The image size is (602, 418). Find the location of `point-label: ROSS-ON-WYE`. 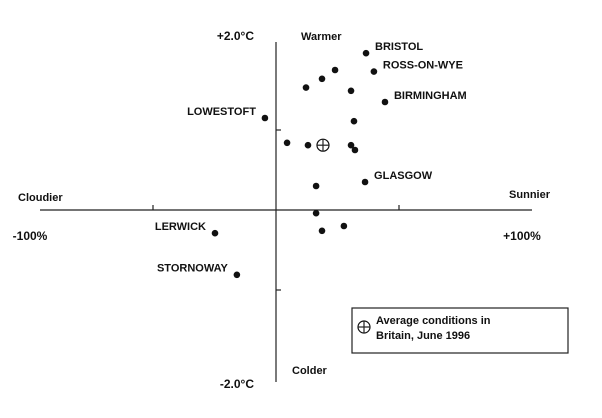

point-label: ROSS-ON-WYE is located at coordinates (423, 66).